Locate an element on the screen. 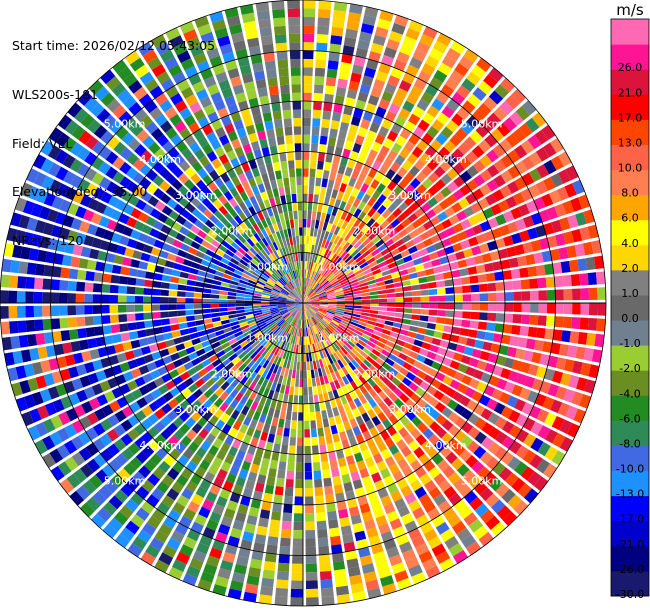  colorbar-tick-label: 17.0 is located at coordinates (630, 117).